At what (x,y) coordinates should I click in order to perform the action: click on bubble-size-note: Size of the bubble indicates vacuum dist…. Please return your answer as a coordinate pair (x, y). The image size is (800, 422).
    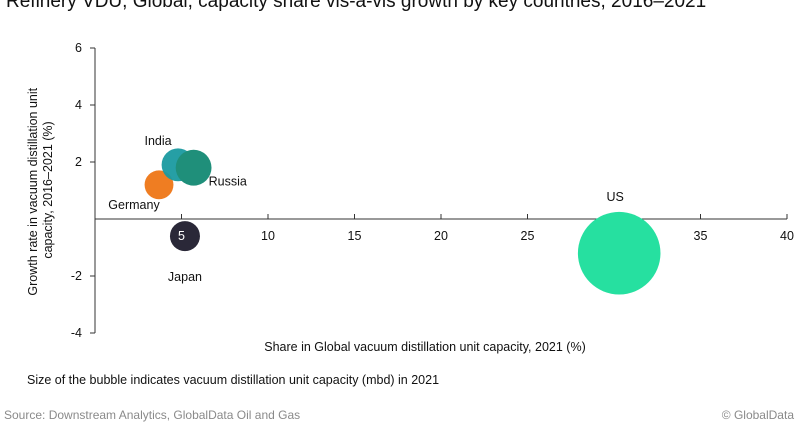
    Looking at the image, I should click on (233, 380).